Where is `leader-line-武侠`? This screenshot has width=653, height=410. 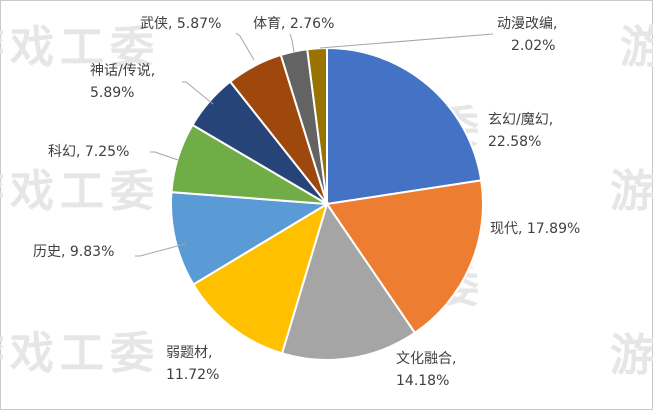
leader-line-武侠 is located at coordinates (245, 46).